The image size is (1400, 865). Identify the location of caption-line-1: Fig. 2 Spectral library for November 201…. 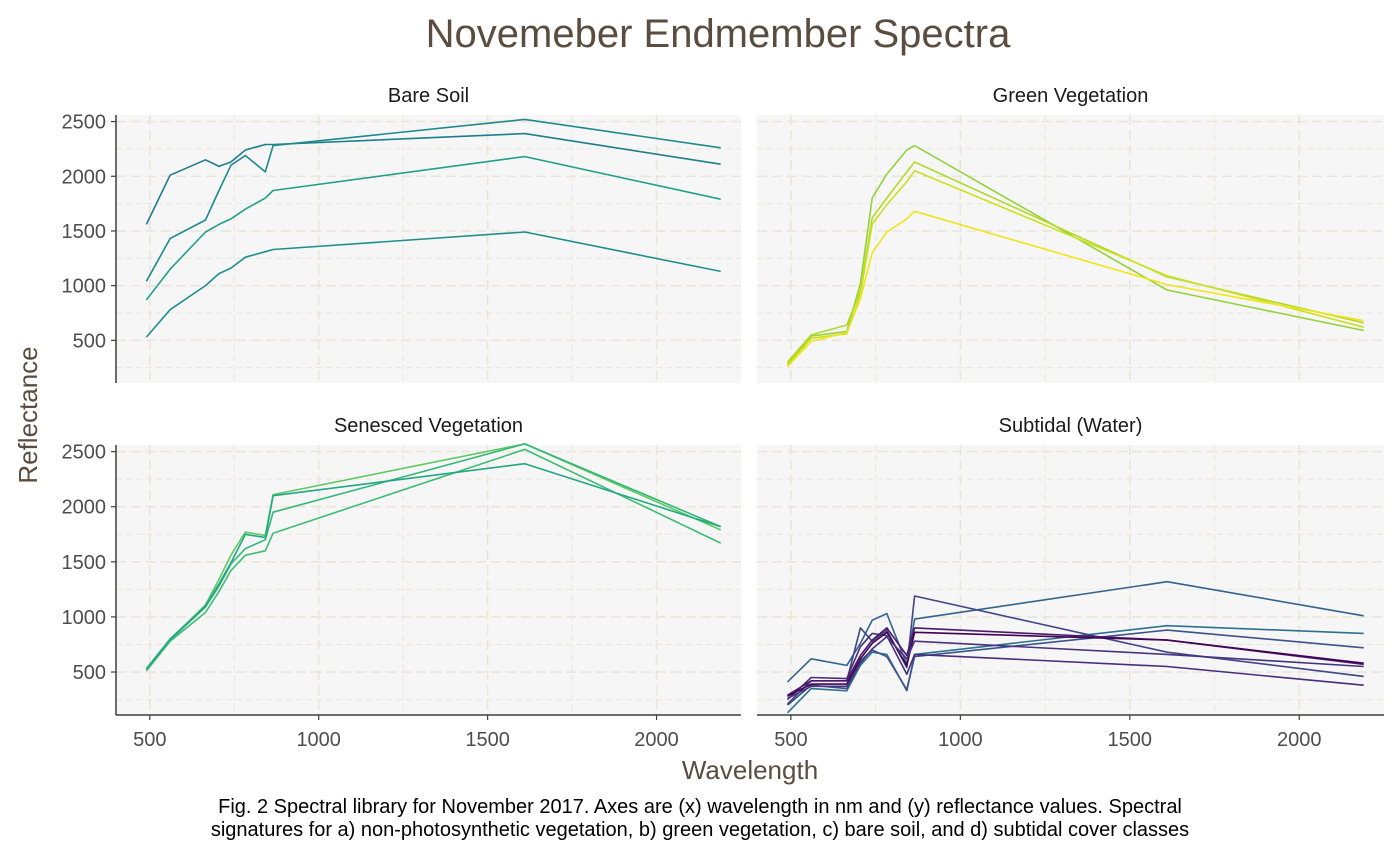
(700, 807).